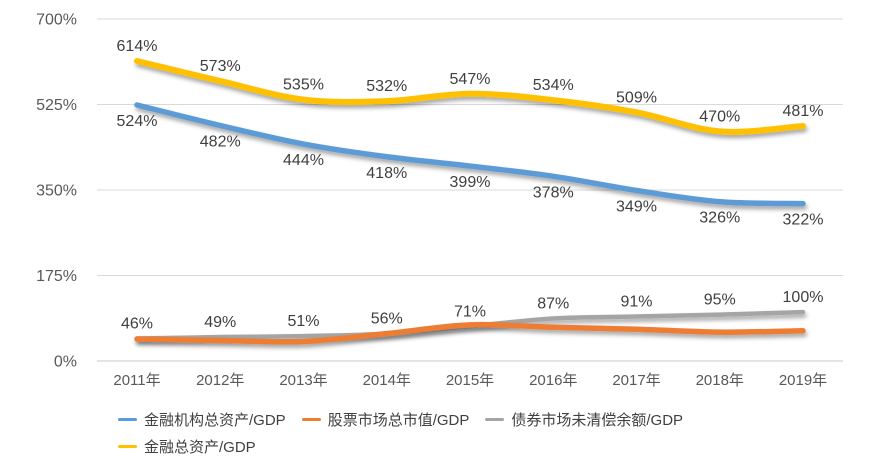 This screenshot has height=466, width=886. I want to click on data-label-series-3: 532%, so click(386, 86).